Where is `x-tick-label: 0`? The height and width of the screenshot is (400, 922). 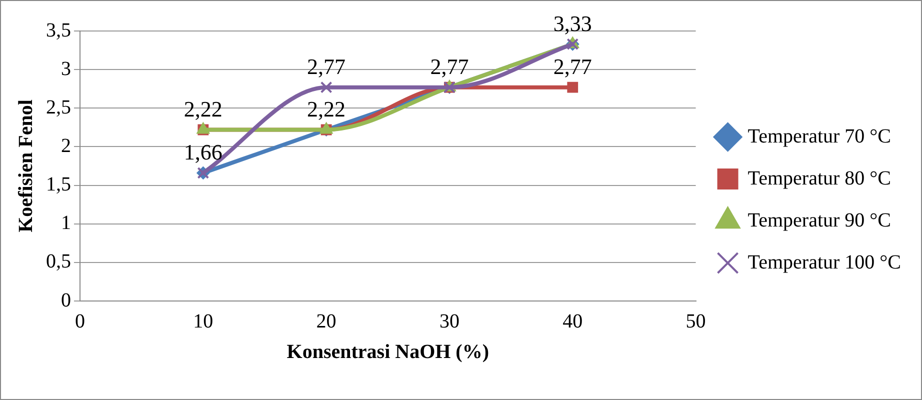
x-tick-label: 0 is located at coordinates (80, 321).